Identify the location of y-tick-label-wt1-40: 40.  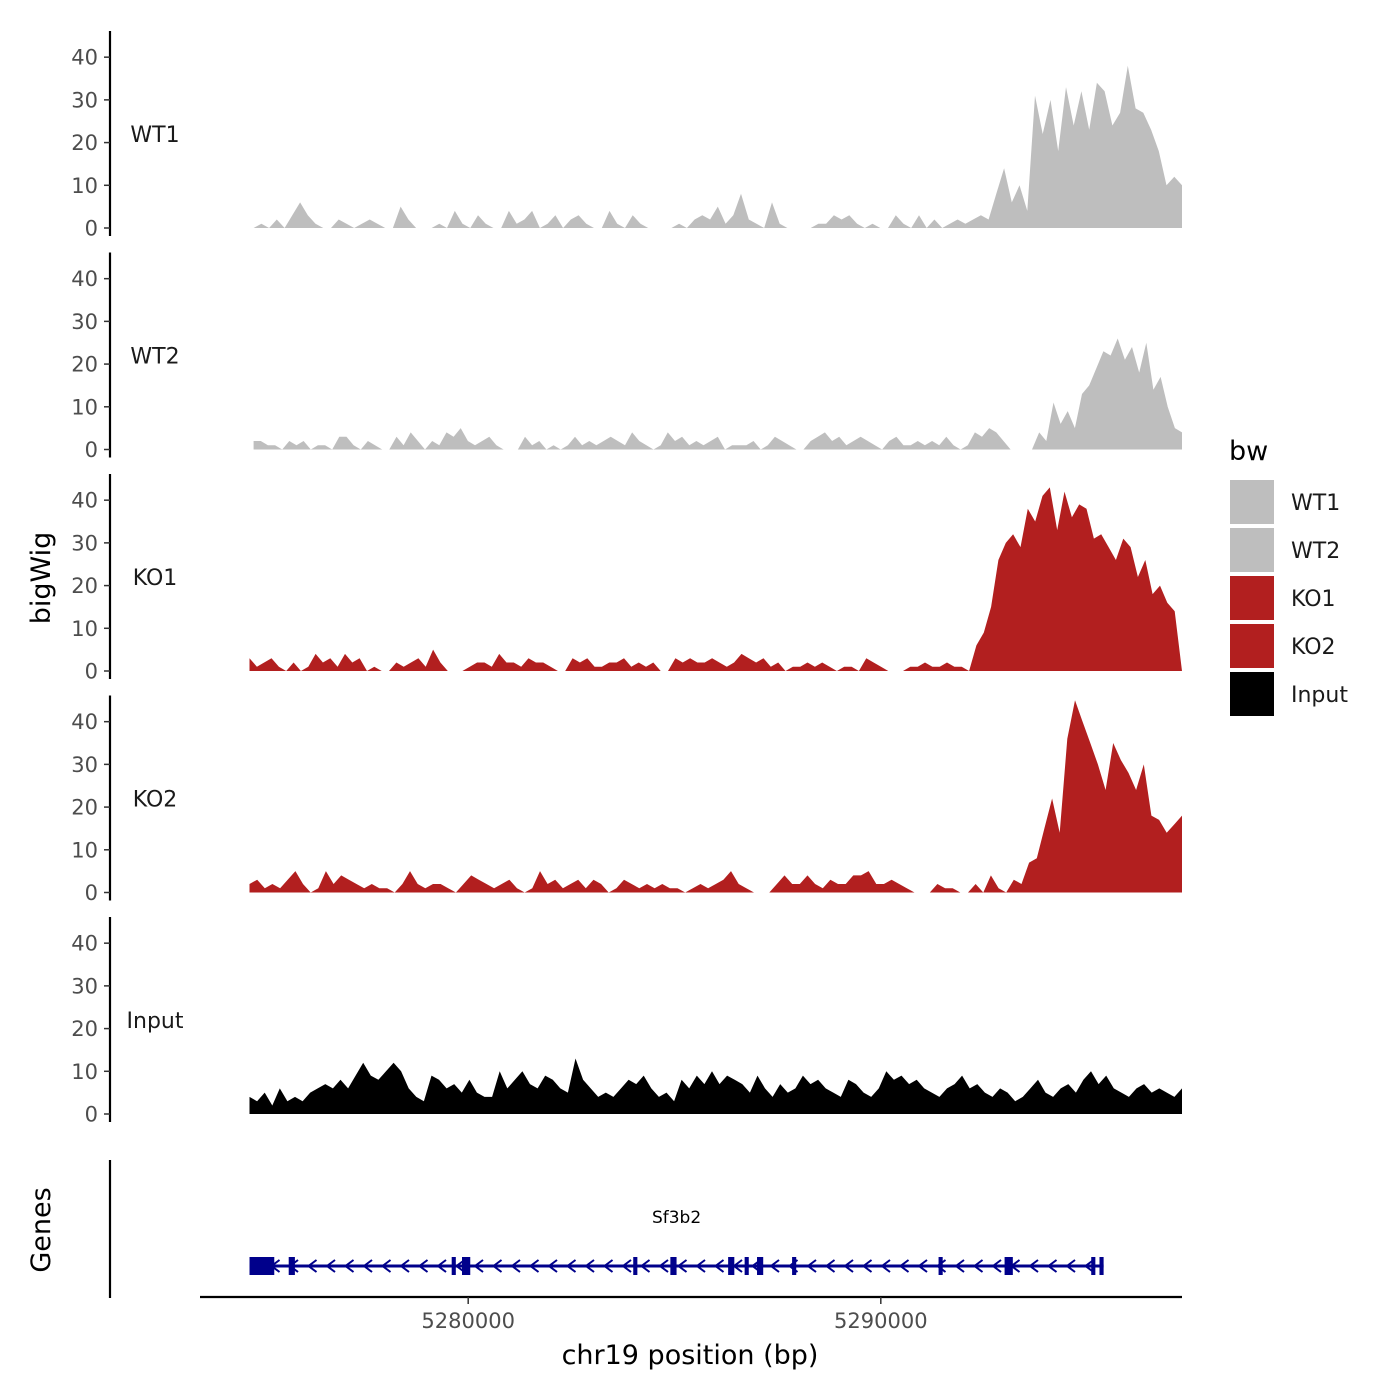
(84, 58).